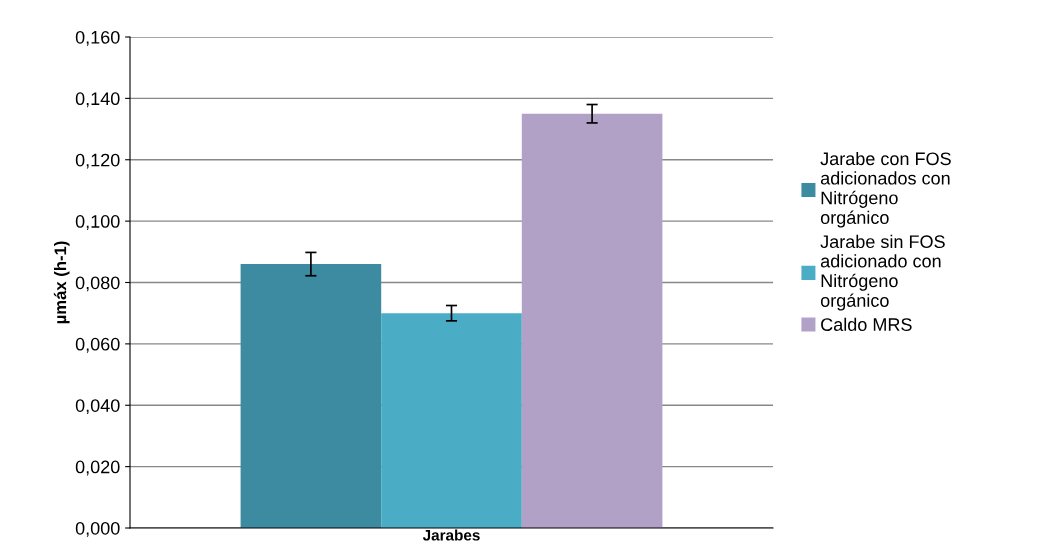 The height and width of the screenshot is (554, 1052). What do you see at coordinates (97, 345) in the screenshot?
I see `y-tick-label: 0,060` at bounding box center [97, 345].